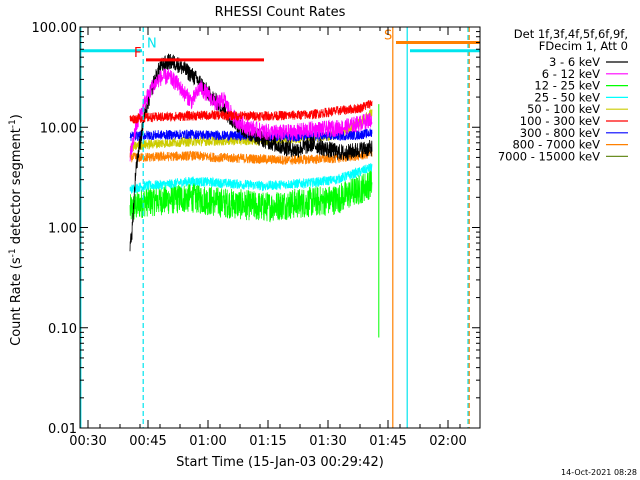 The image size is (640, 480). Describe the element at coordinates (62, 329) in the screenshot. I see `y-tick-label: 0.10` at that location.